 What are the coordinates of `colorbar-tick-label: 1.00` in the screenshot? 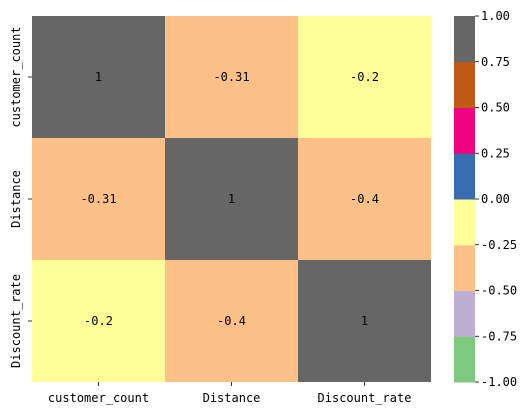 It's located at (495, 16).